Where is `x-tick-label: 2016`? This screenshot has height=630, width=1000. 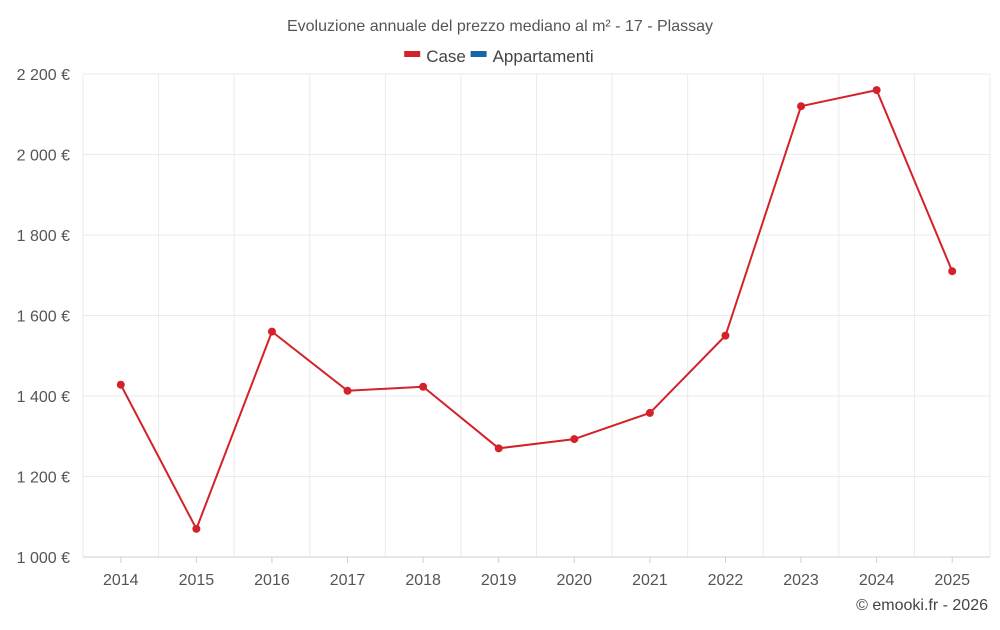
x-tick-label: 2016 is located at coordinates (272, 580).